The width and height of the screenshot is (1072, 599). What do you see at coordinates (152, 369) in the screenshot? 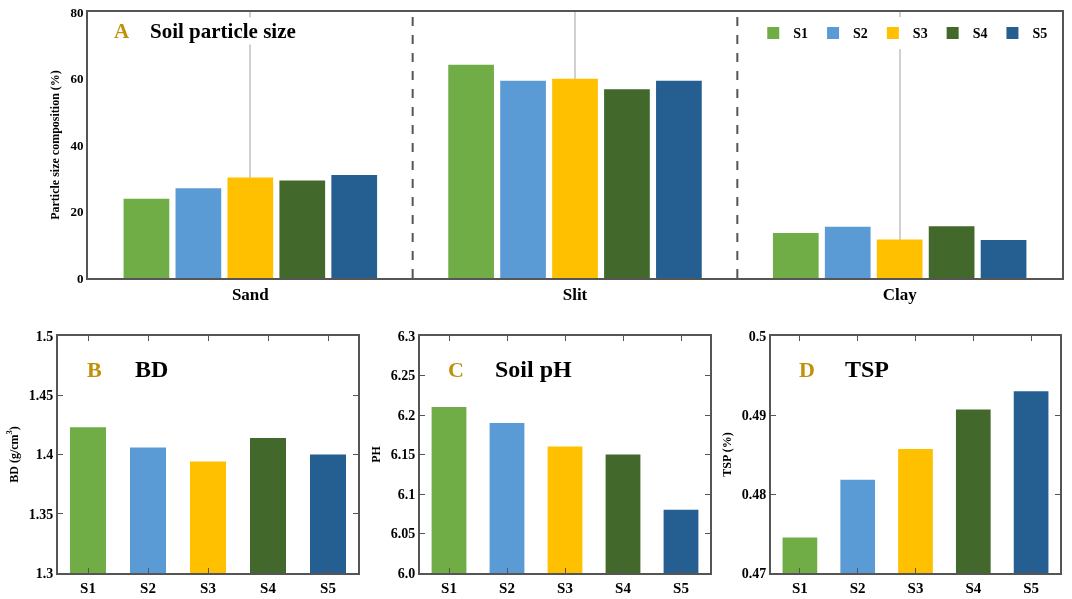
I see `text: BD` at bounding box center [152, 369].